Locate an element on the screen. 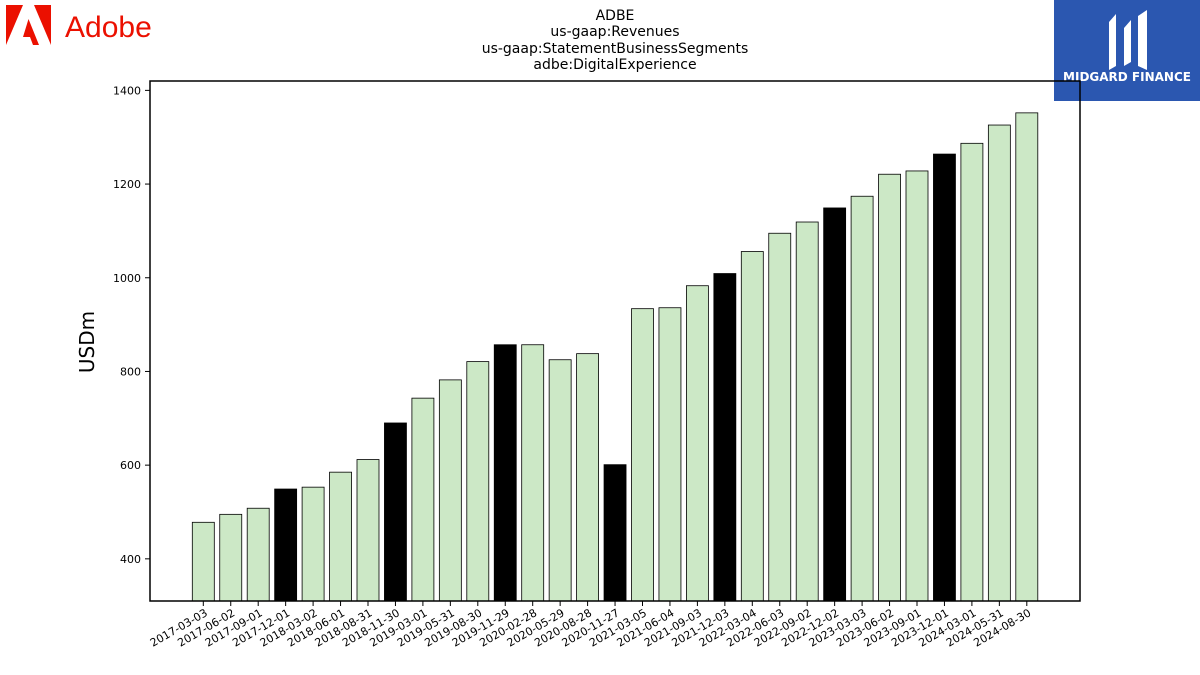  adobe-logo-mark-left is located at coordinates (14, 25).